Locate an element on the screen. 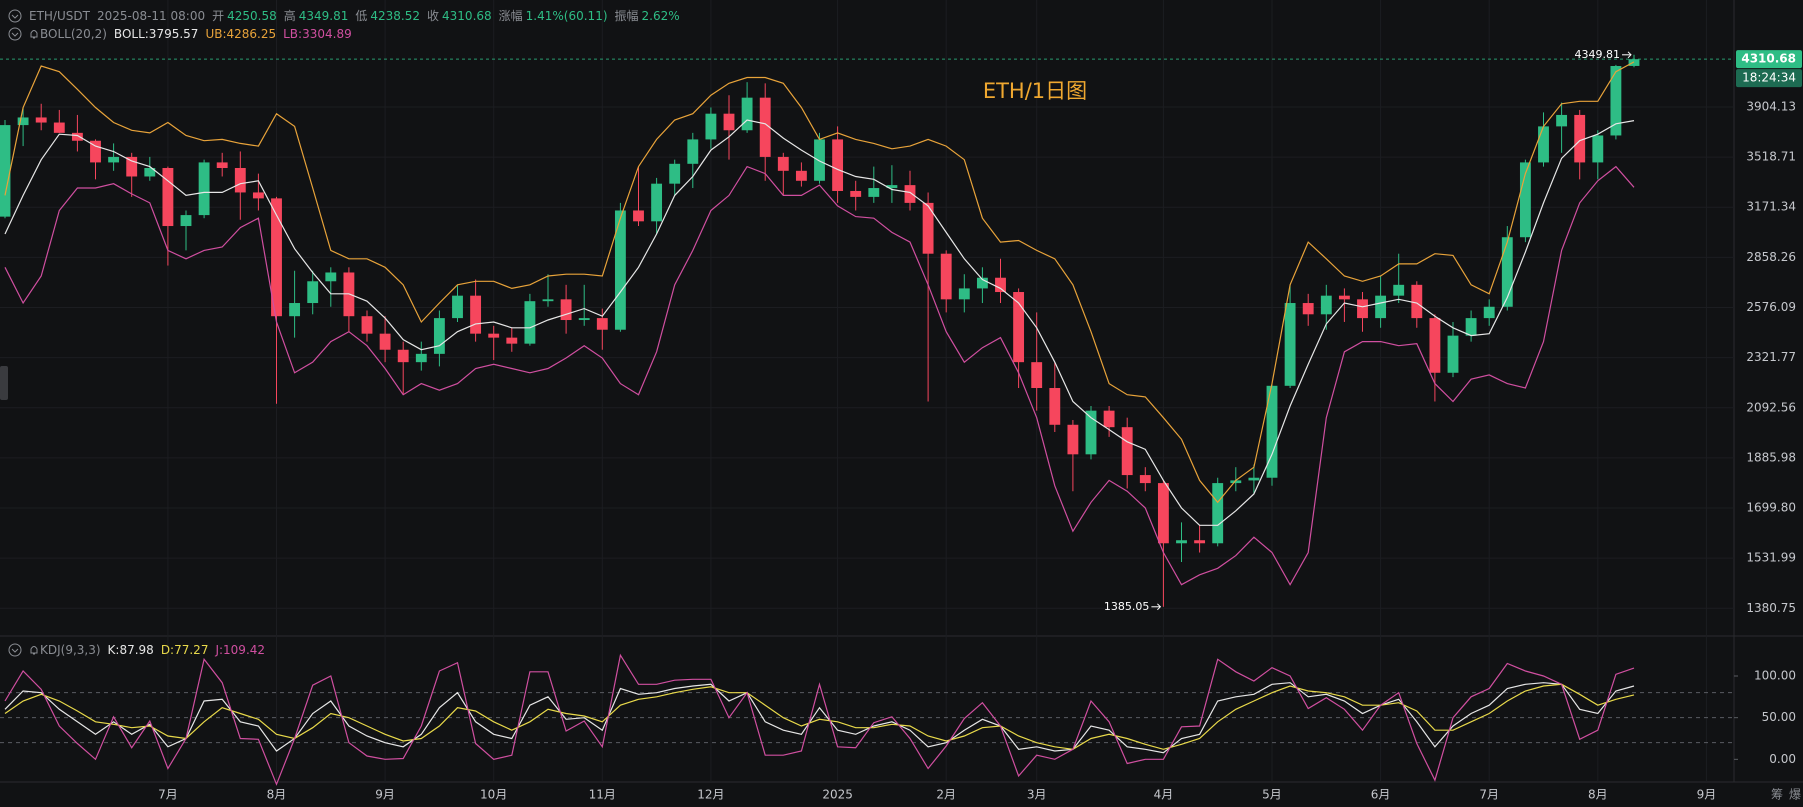 The height and width of the screenshot is (807, 1803). legend-entry: LB:3304.89 is located at coordinates (317, 34).